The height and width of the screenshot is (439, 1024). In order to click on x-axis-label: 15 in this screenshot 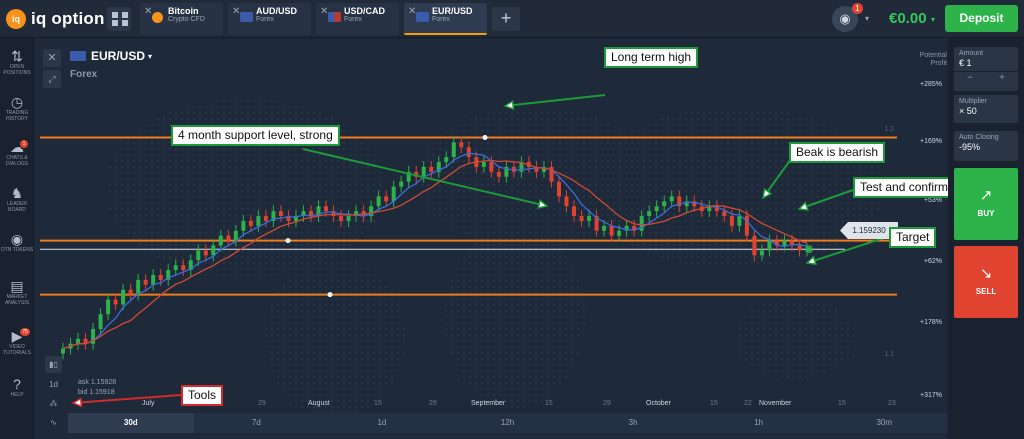, I will do `click(378, 403)`.